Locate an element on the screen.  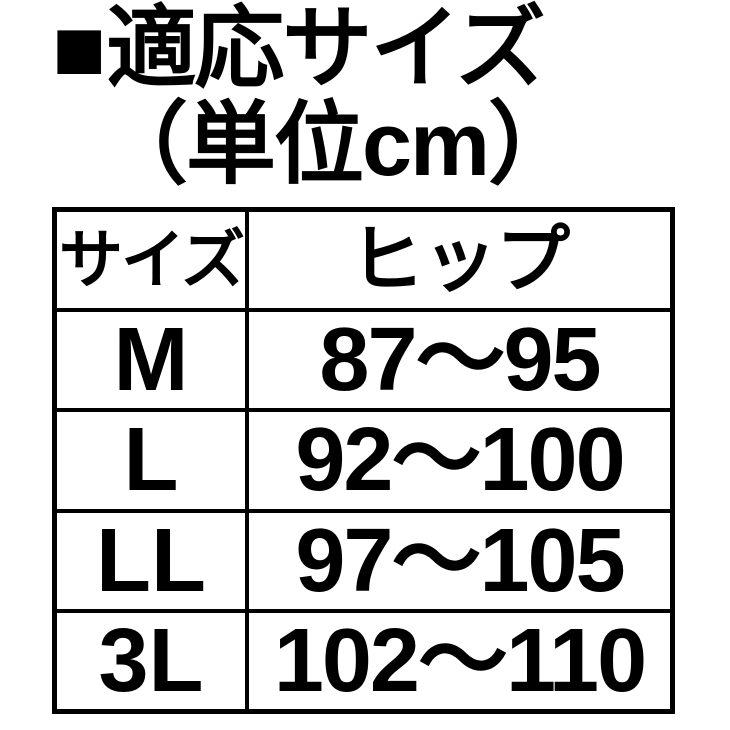
page-title-text: 適応サイズ is located at coordinates (325, 49).